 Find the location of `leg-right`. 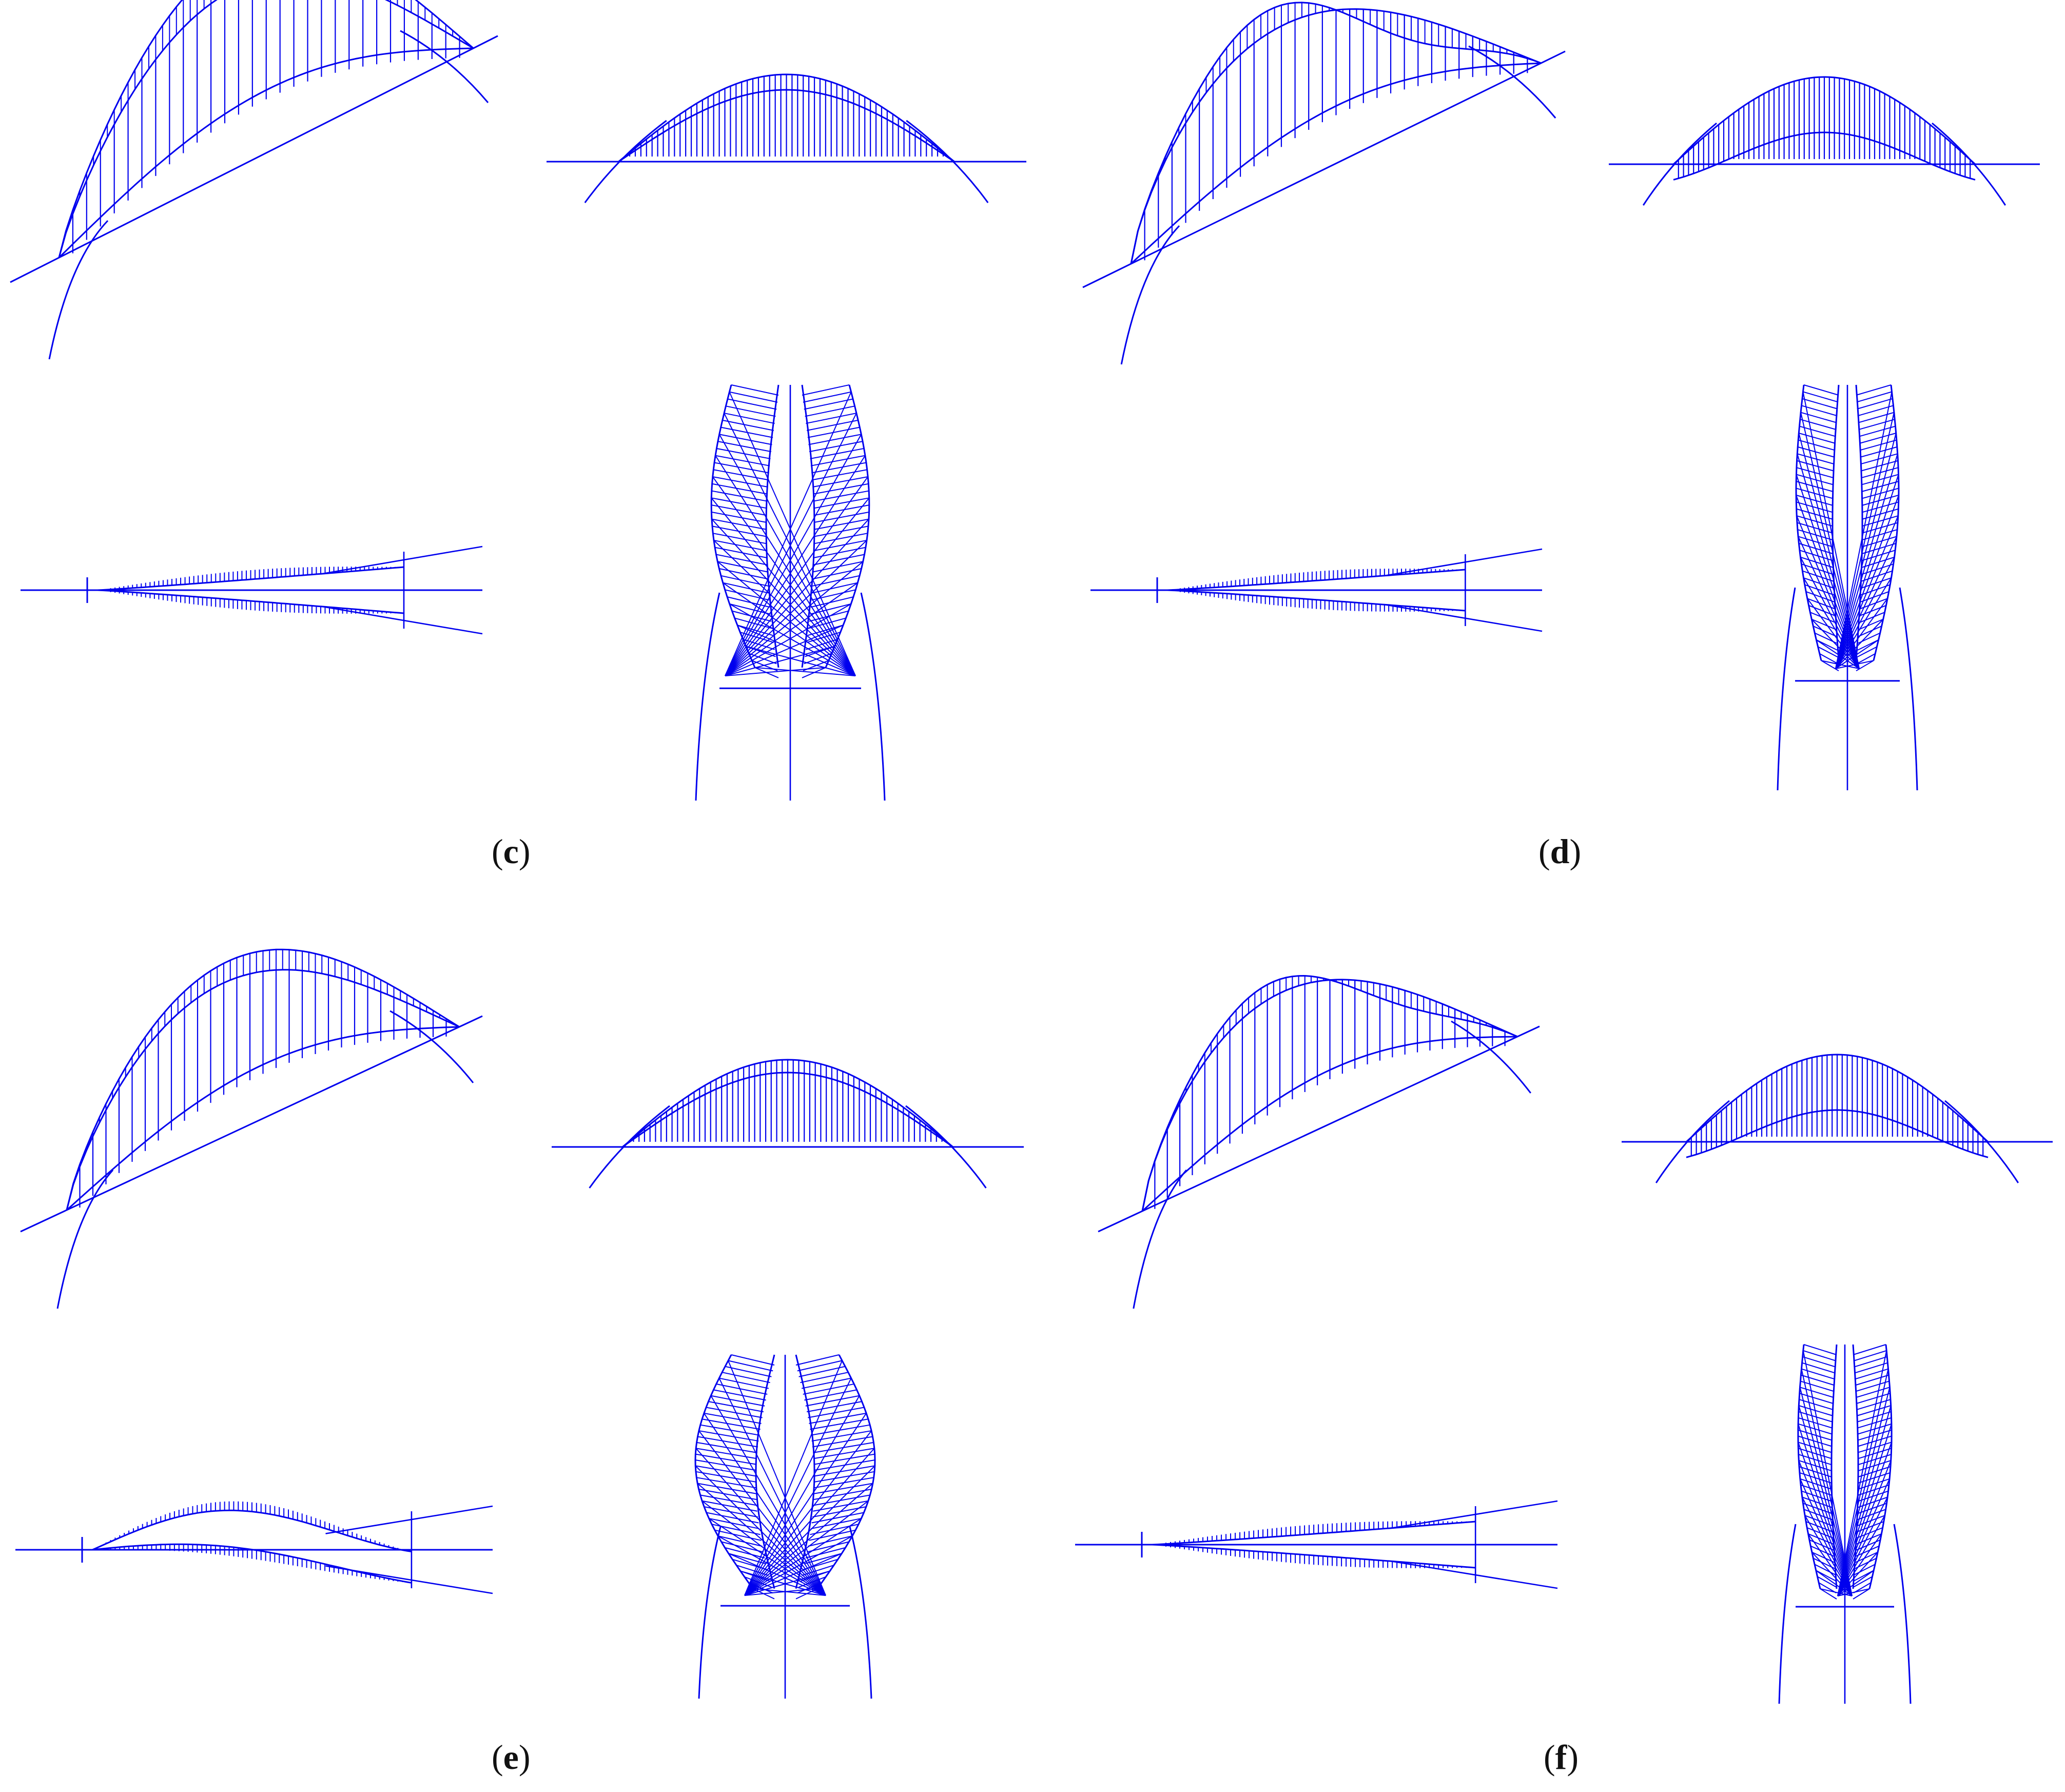

leg-right is located at coordinates (1908, 689).